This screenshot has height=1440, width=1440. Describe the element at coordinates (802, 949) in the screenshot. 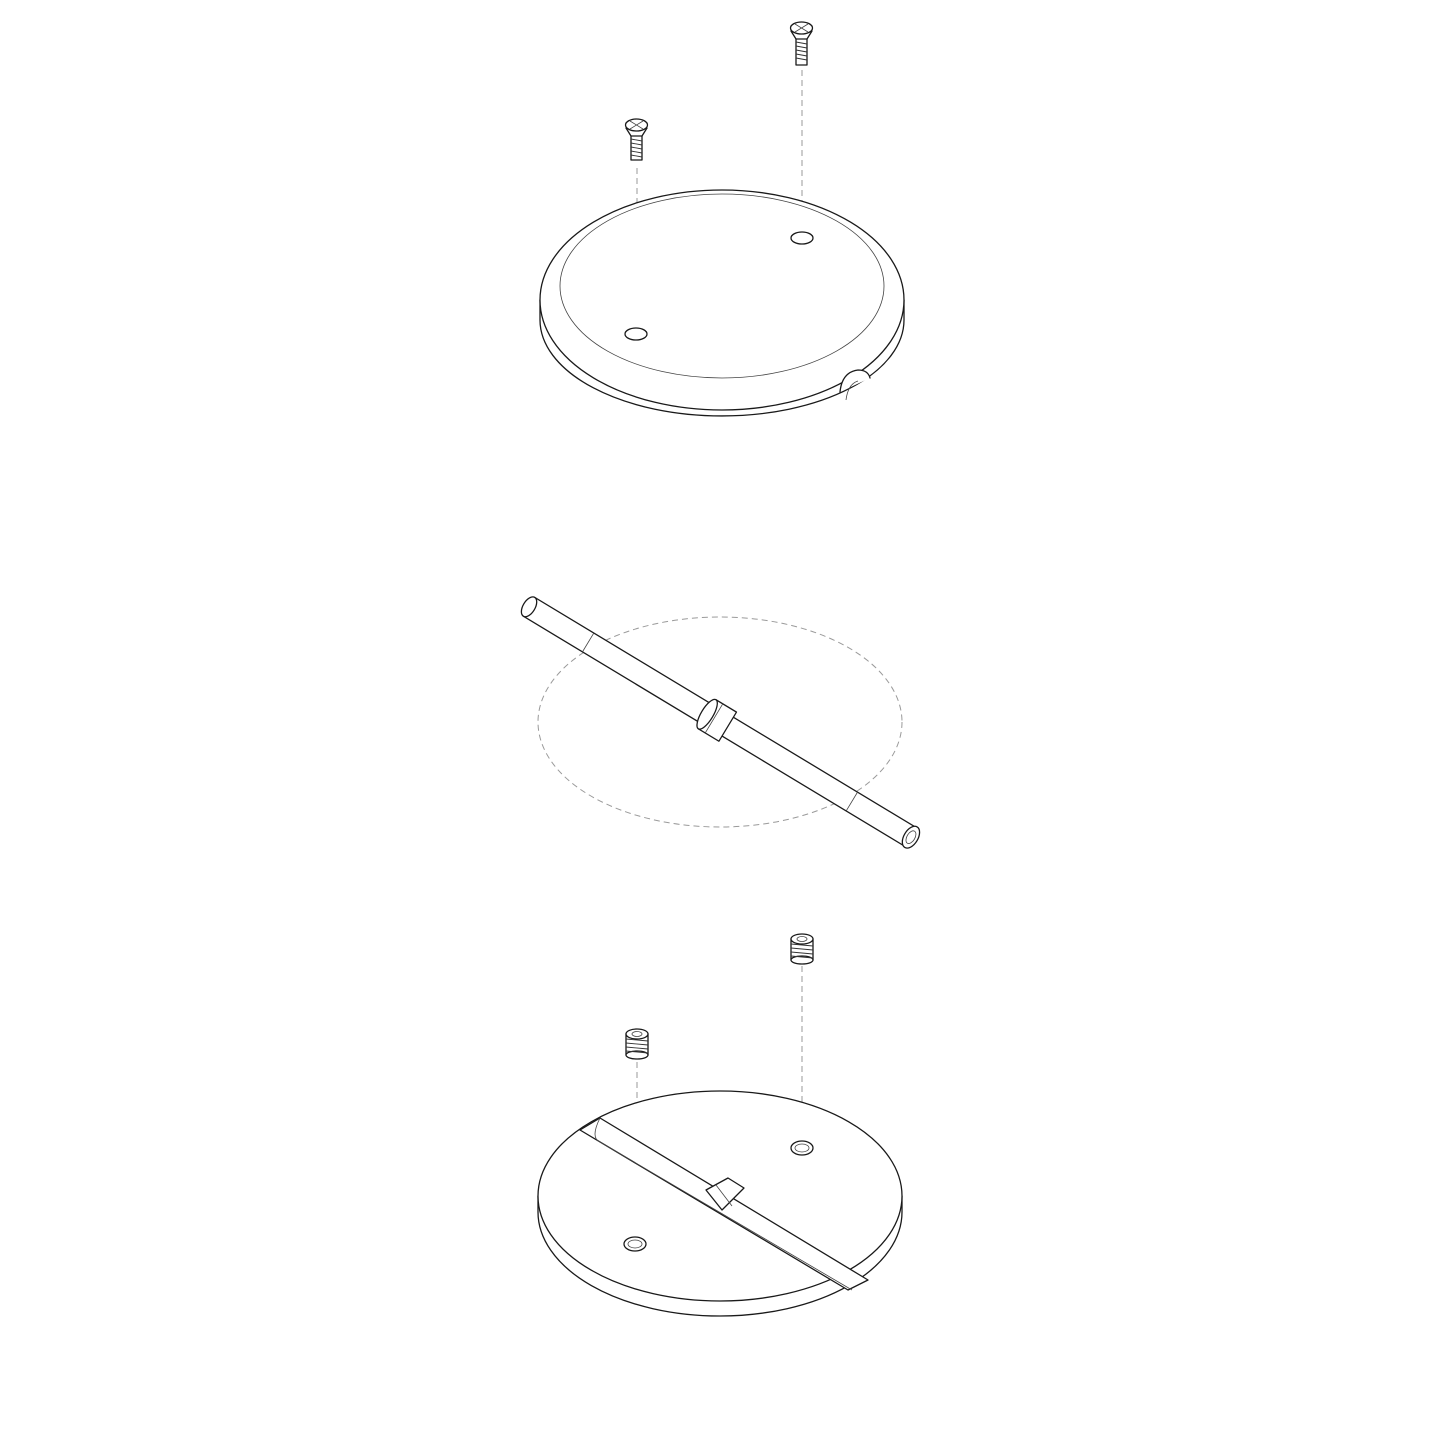

I see `set-screw-right` at that location.